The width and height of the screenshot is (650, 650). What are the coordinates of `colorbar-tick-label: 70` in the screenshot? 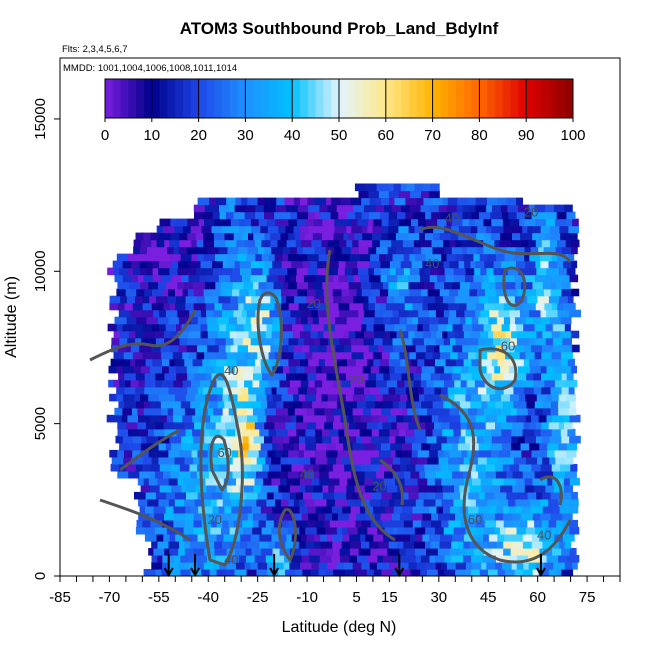 It's located at (432, 135).